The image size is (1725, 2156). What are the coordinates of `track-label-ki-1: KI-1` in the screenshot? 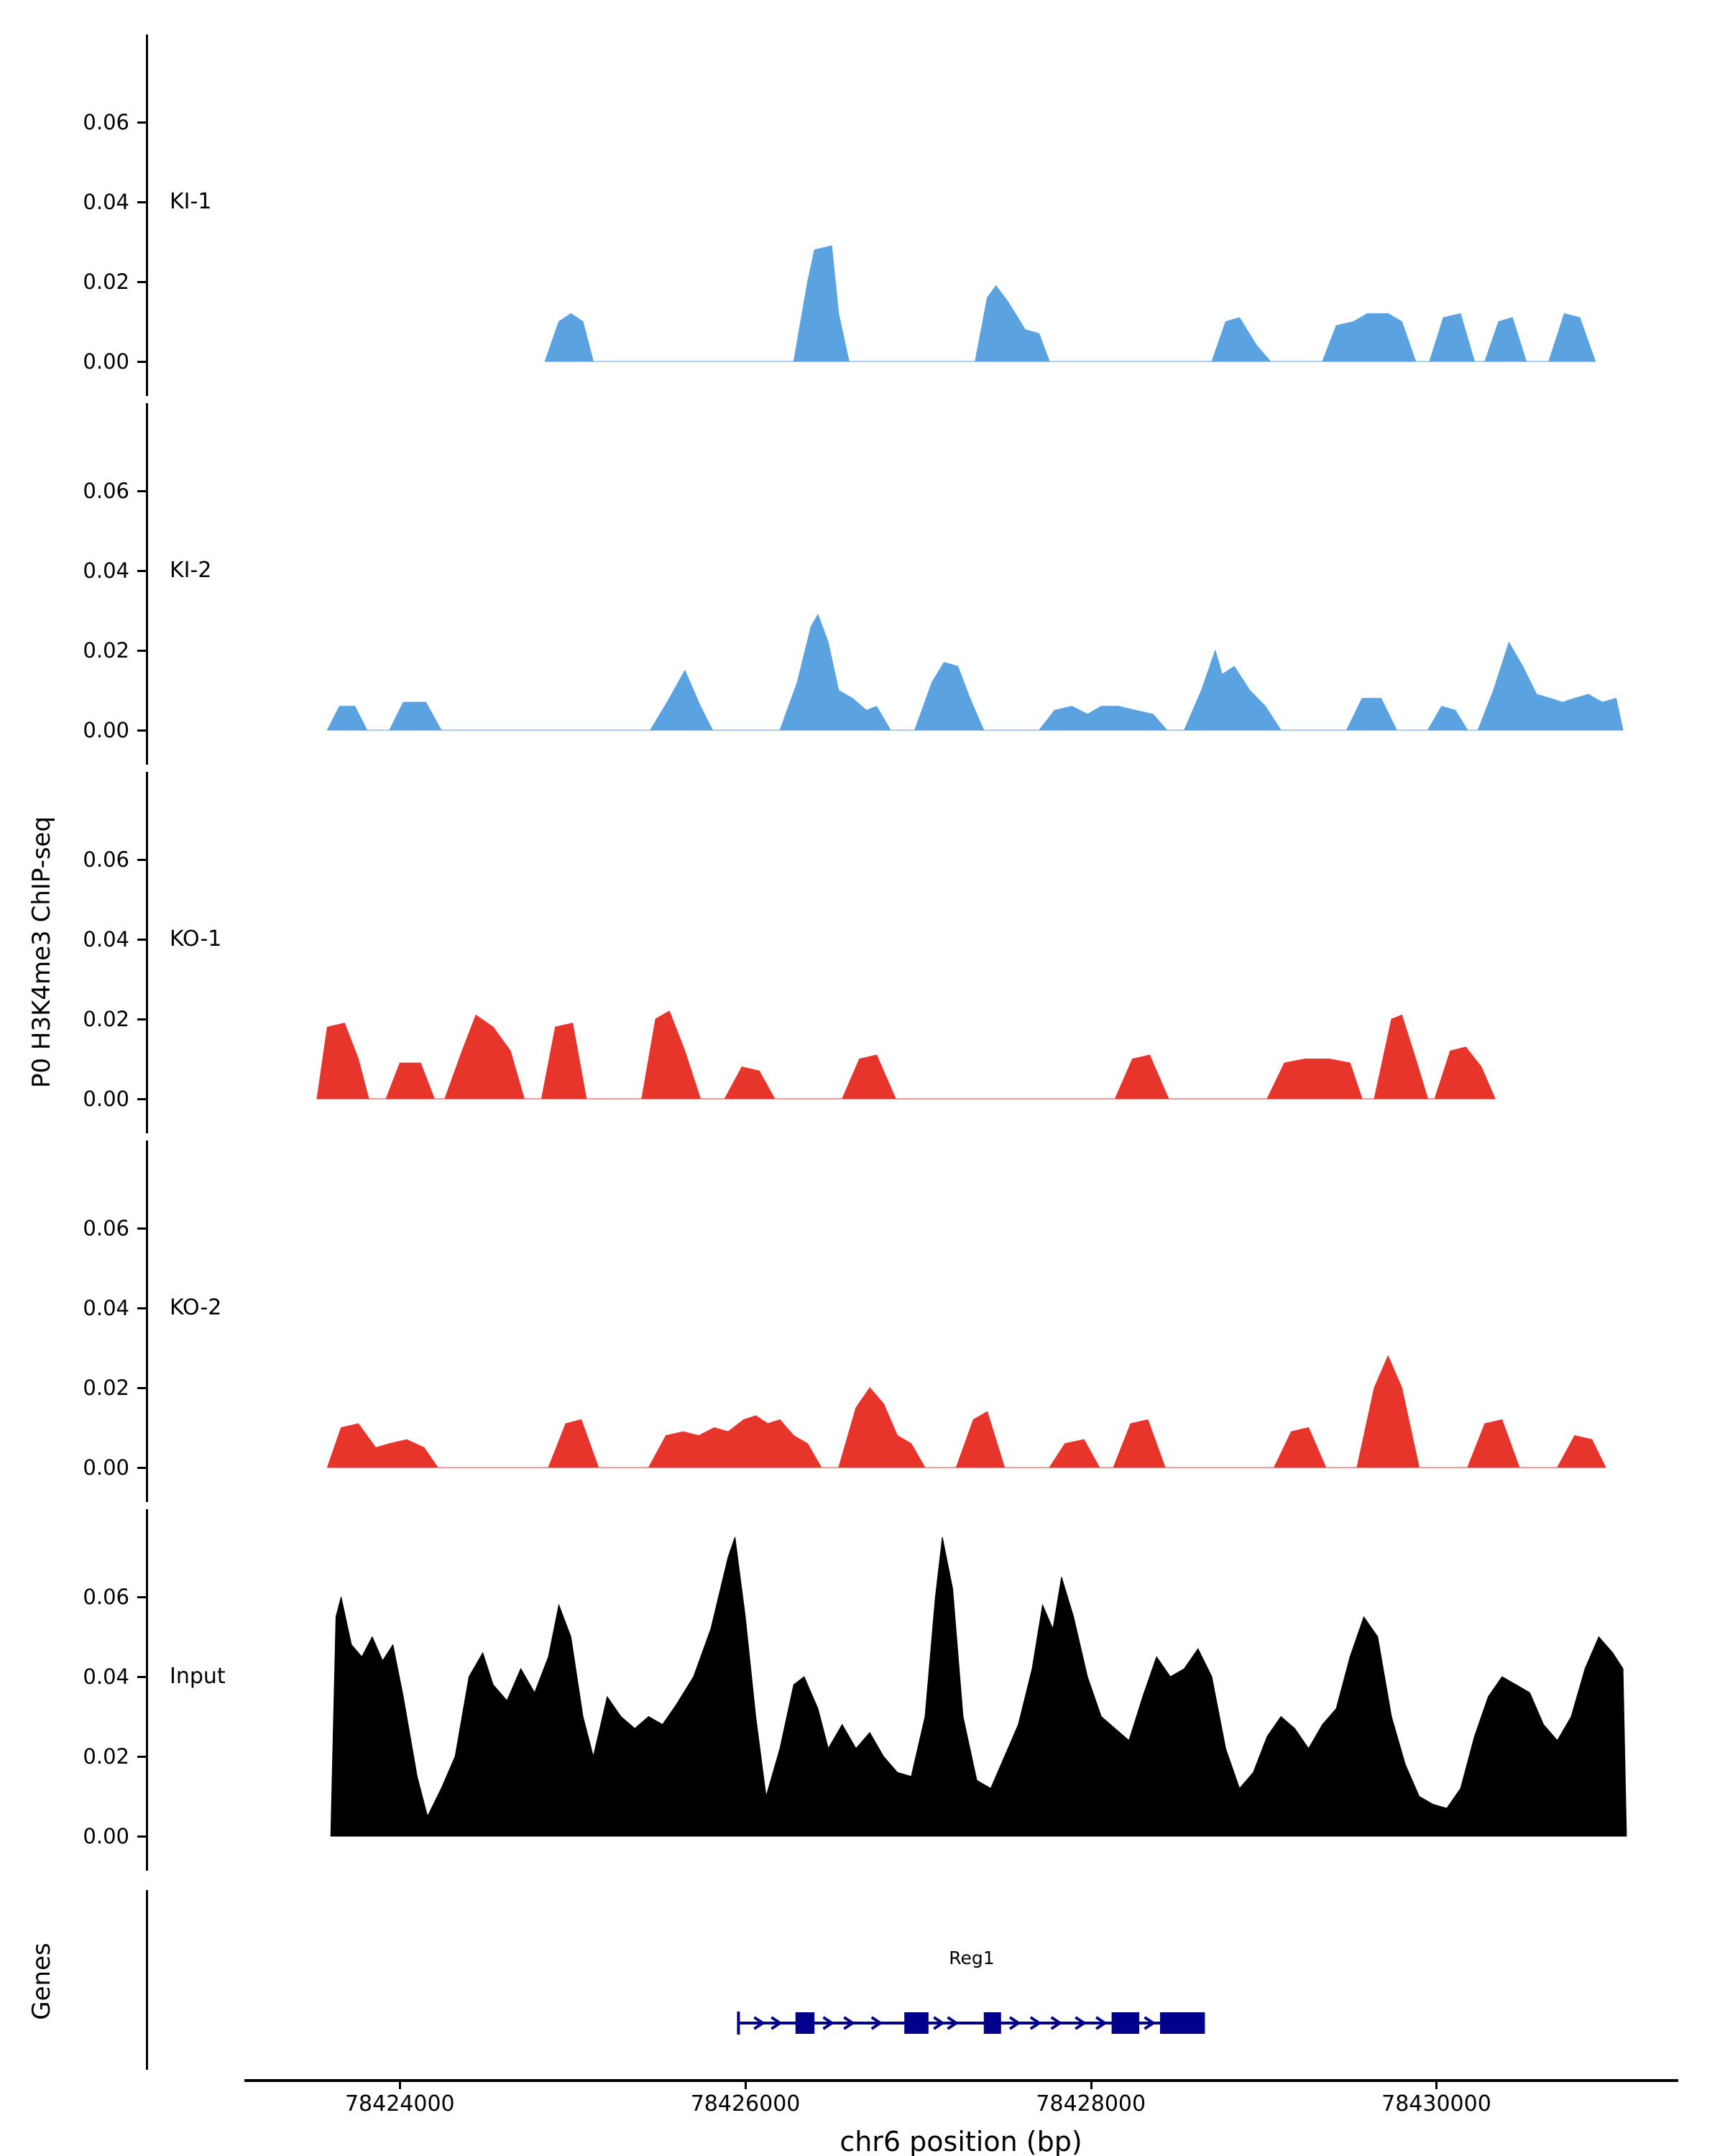 It's located at (191, 201).